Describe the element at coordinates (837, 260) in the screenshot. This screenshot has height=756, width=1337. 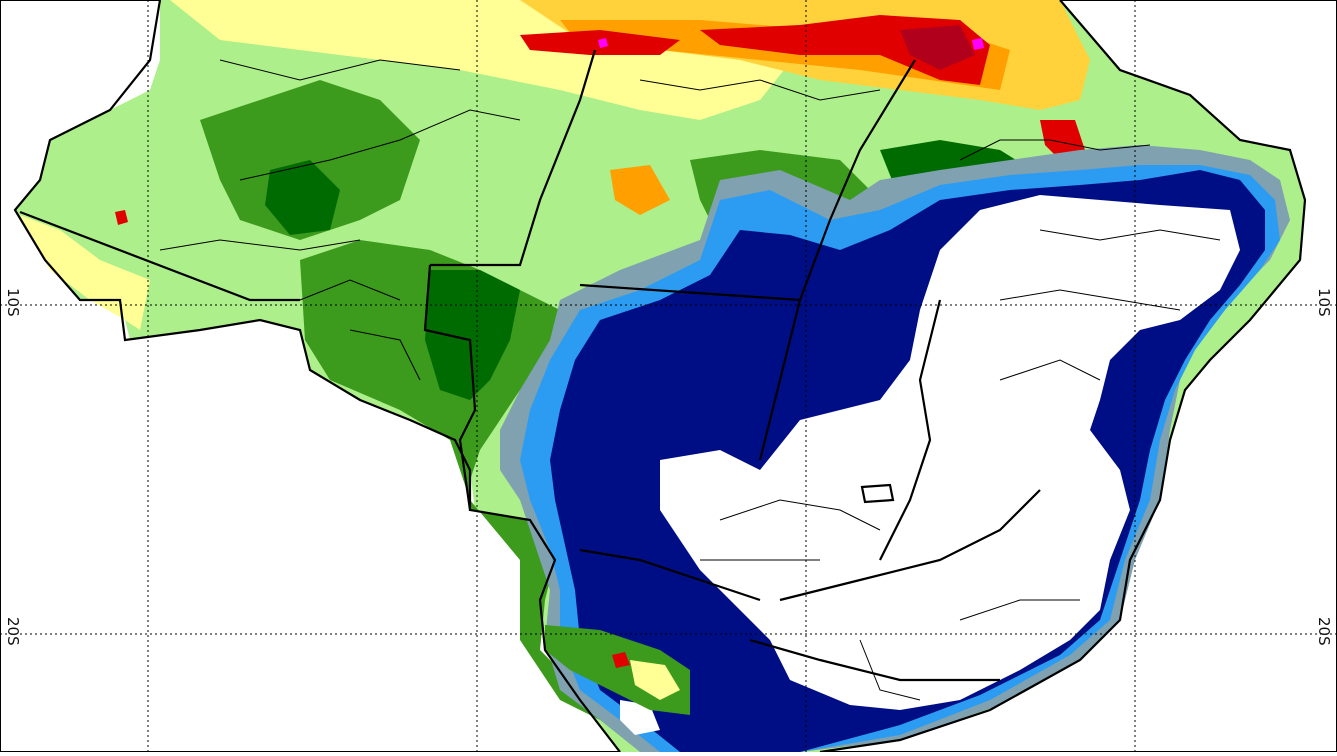
I see `border-para-tocantins` at that location.